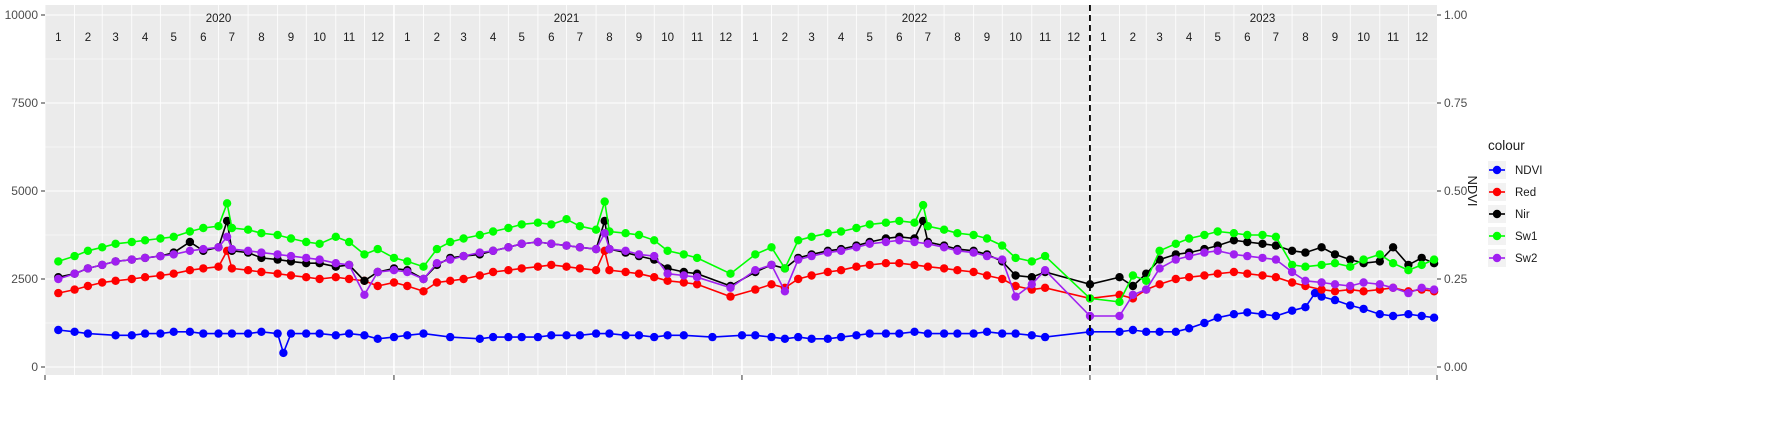  I want to click on y2-axis-title: NDVI, so click(1472, 190).